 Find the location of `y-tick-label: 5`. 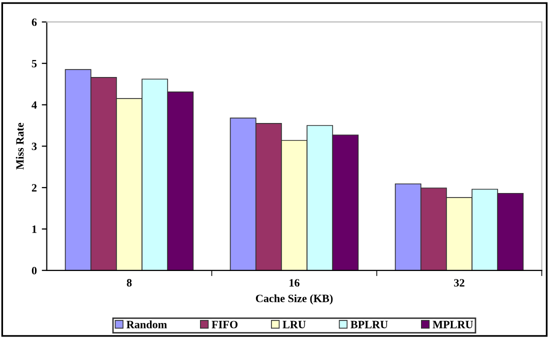

y-tick-label: 5 is located at coordinates (34, 64).